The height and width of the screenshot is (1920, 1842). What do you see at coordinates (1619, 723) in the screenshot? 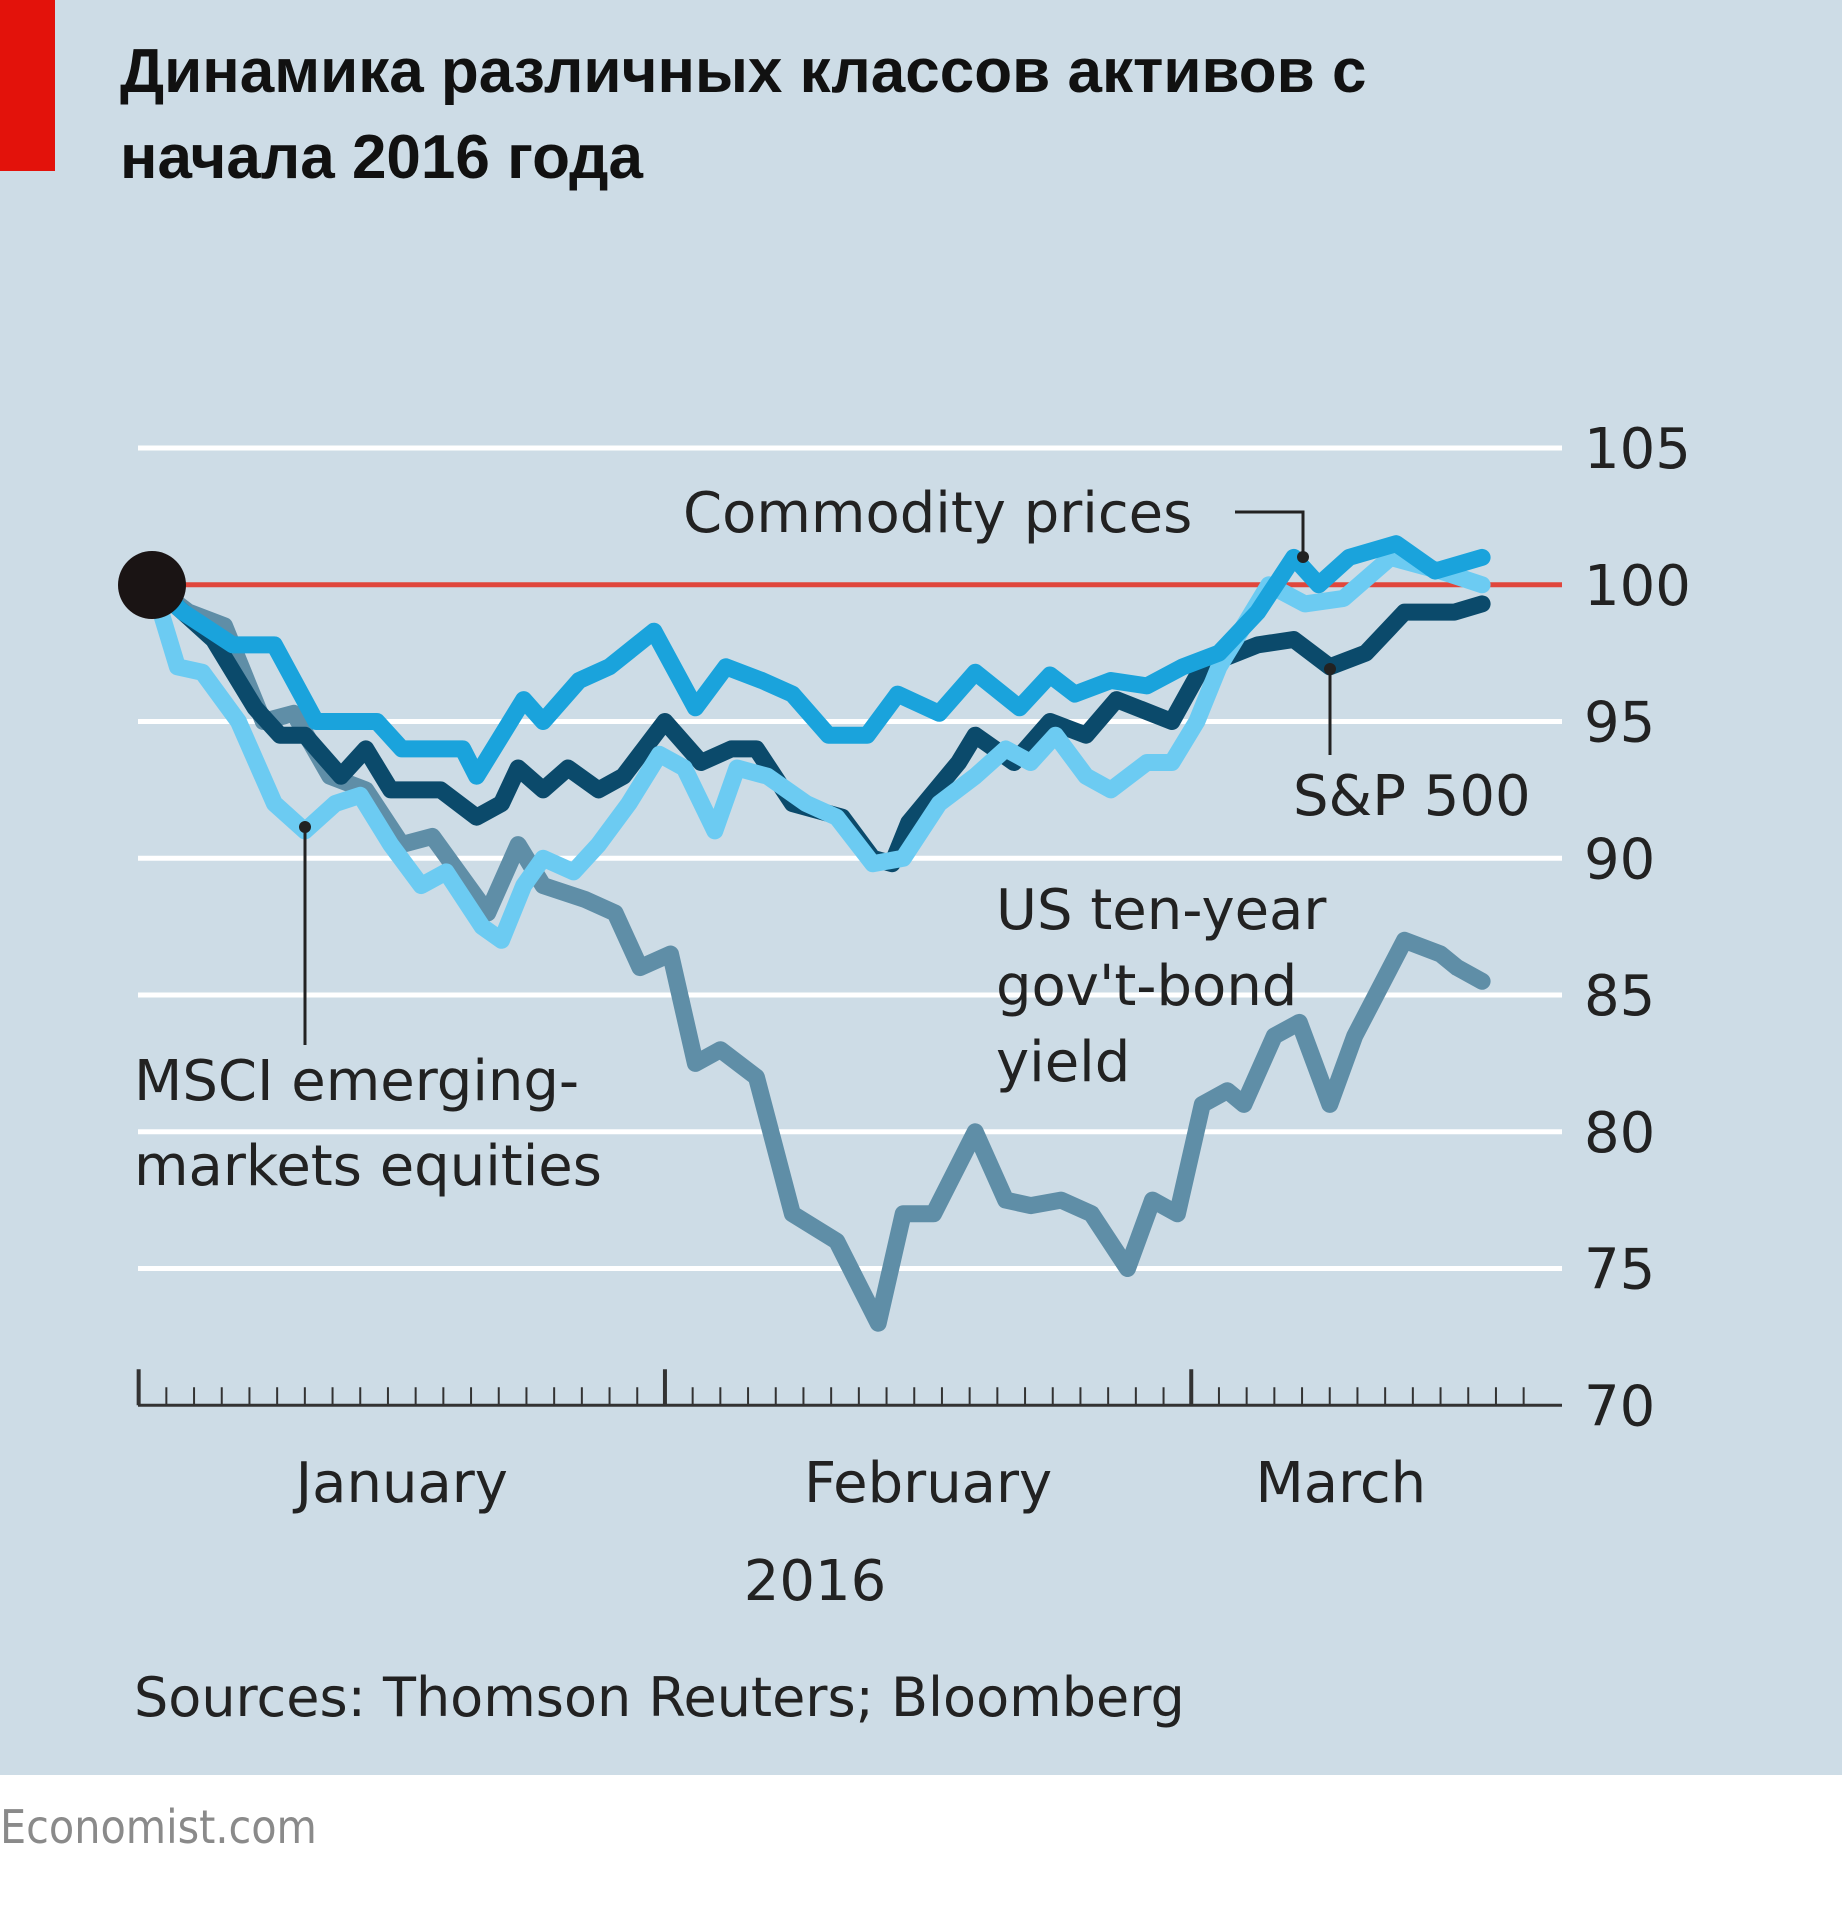
I see `y-tick-label: 95` at bounding box center [1619, 723].